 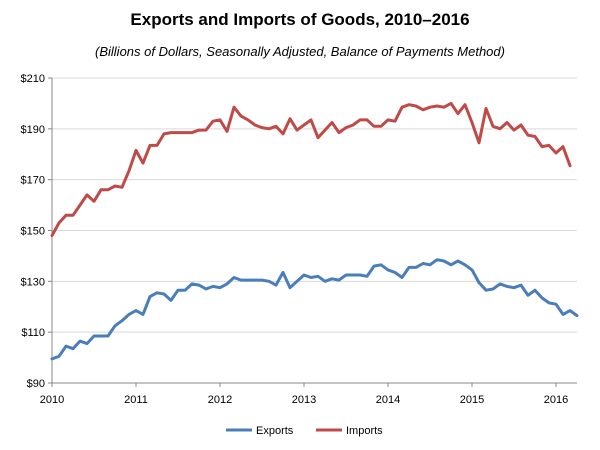 I want to click on x-tick-label: 2016, so click(x=556, y=400).